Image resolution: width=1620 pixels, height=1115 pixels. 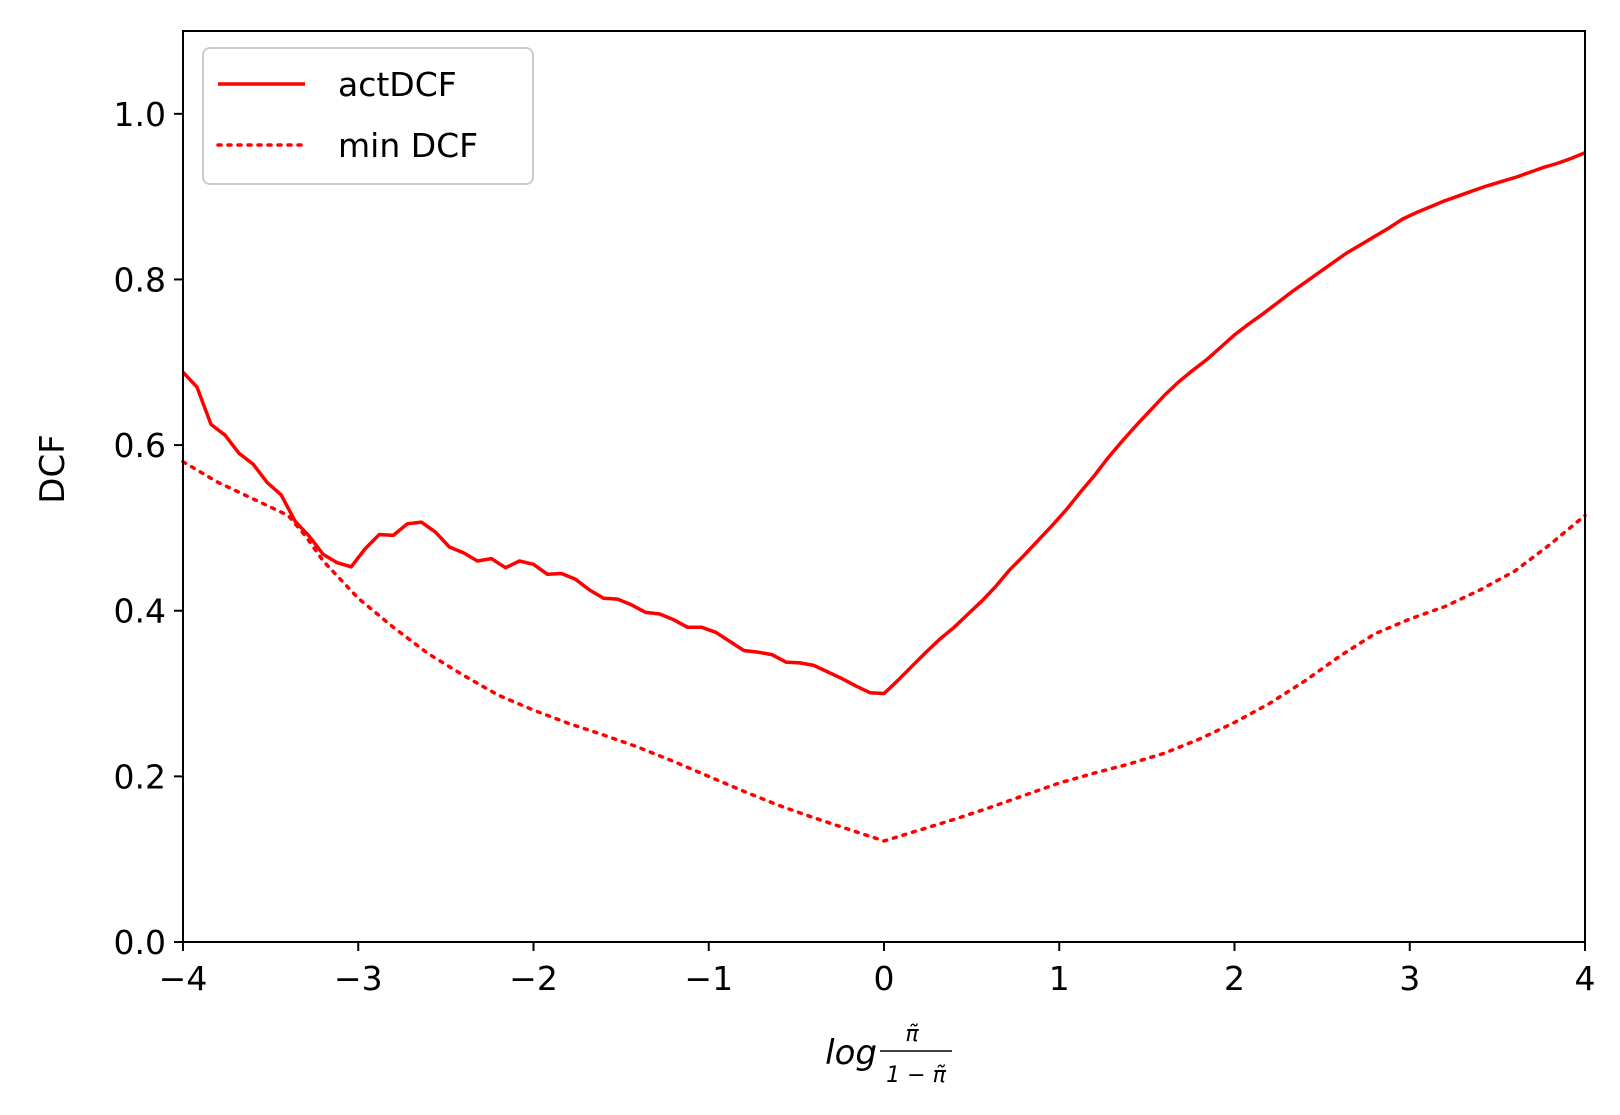 I want to click on y-tick-label: 1.0, so click(x=140, y=114).